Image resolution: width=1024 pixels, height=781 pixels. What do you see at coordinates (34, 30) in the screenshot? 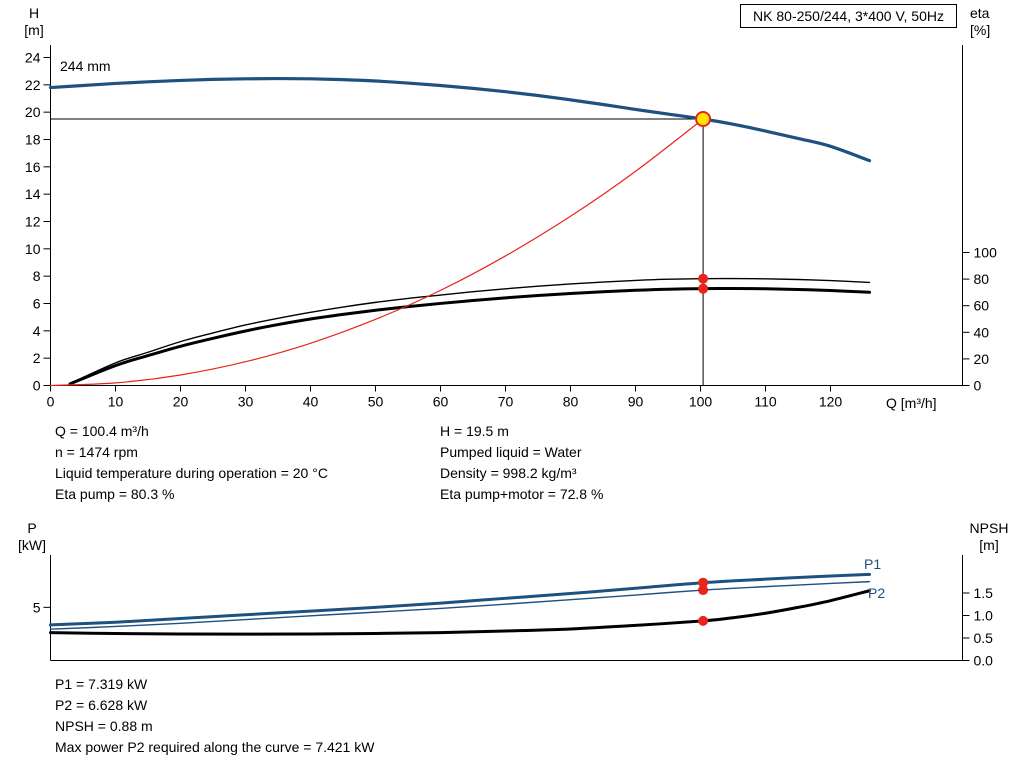
I see `head-axis-title-unit: [m]` at bounding box center [34, 30].